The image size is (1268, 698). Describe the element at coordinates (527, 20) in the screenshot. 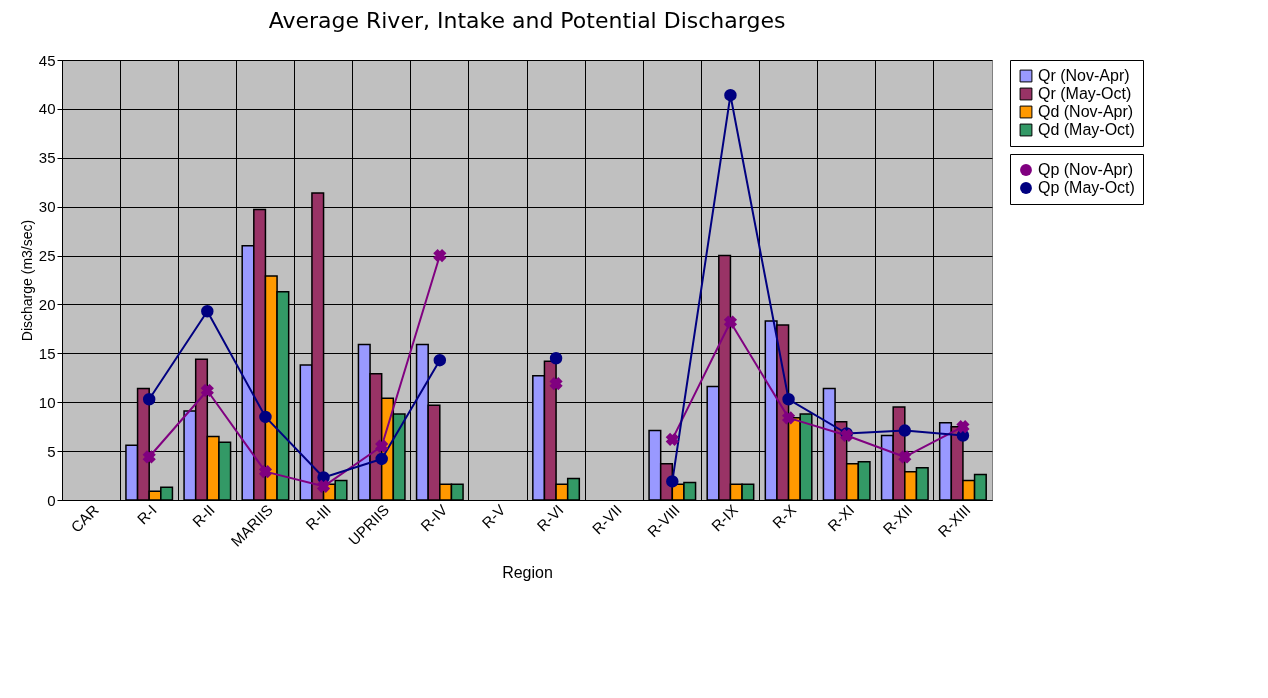

I see `chart-title: Average River, Intake and Potential Discharges` at that location.